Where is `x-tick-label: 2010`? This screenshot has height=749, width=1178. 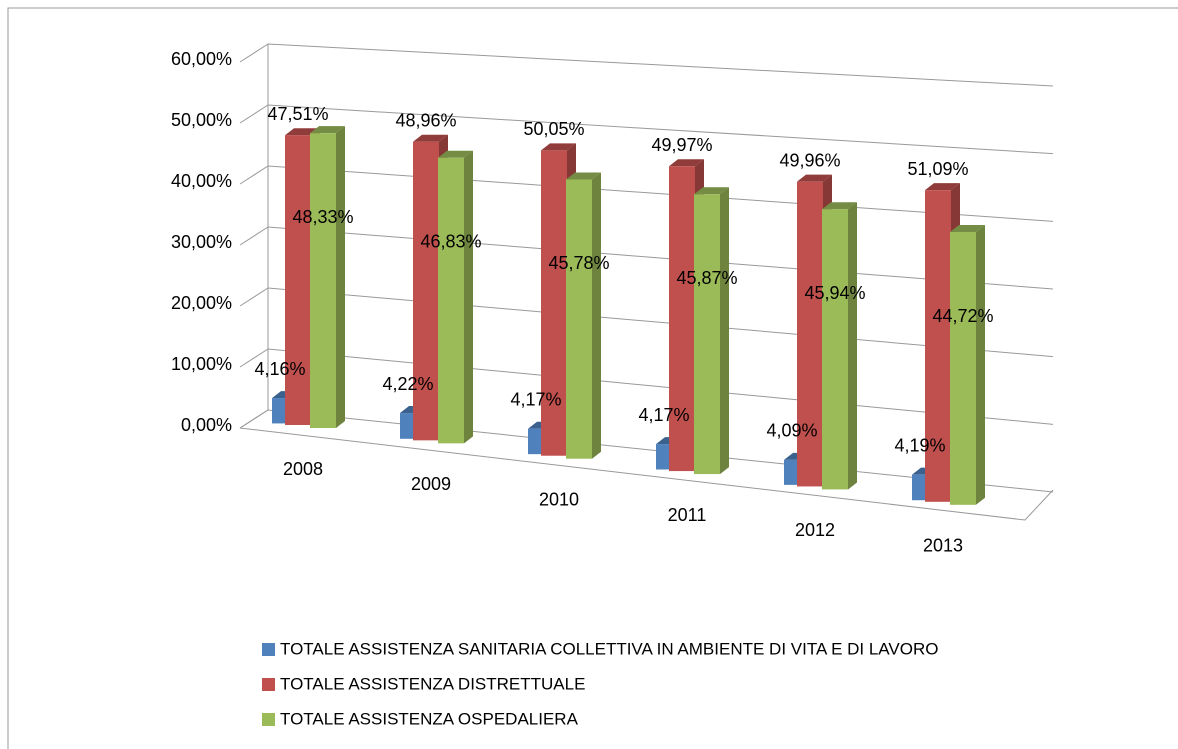
x-tick-label: 2010 is located at coordinates (559, 499).